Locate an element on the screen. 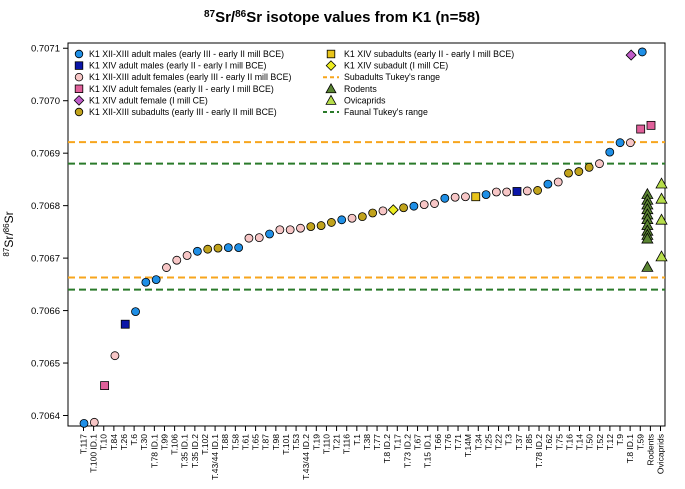 The image size is (685, 489). x-tick-label: T.78 ID.2 is located at coordinates (539, 451).